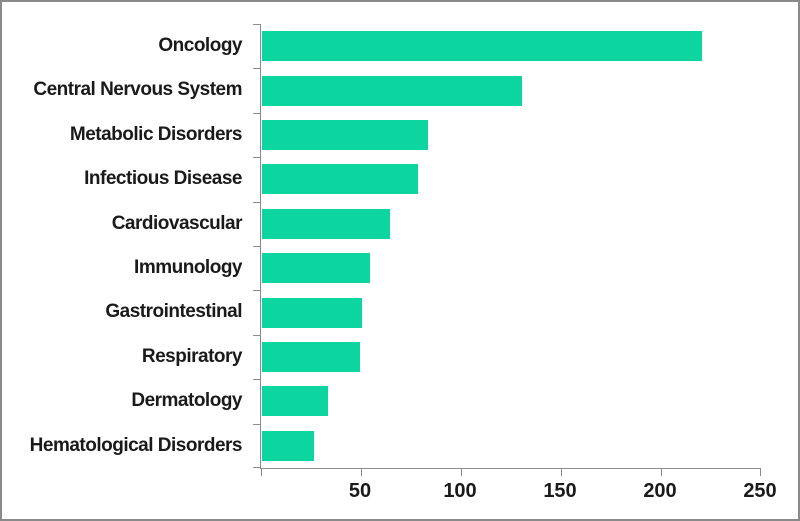  I want to click on x-tick-label: 250, so click(760, 491).